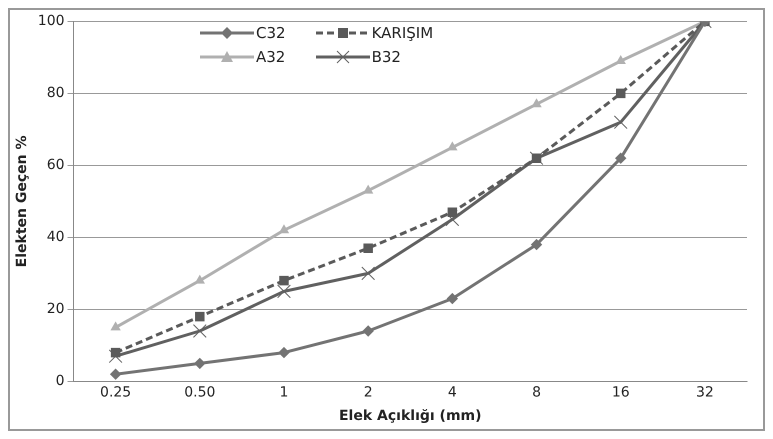 This screenshot has height=439, width=773. Describe the element at coordinates (368, 392) in the screenshot. I see `x-tick-label: 2` at that location.